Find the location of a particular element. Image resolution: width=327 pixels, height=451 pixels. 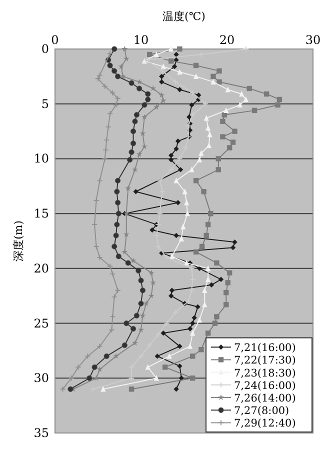

y-tick-label: 35 is located at coordinates (41, 433).